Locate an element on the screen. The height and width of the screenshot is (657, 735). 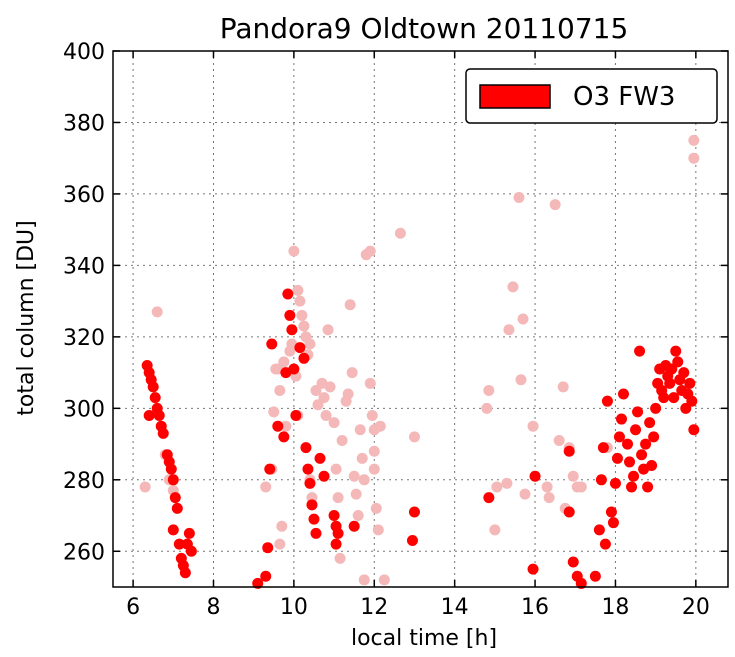
y-tick-label: 280 is located at coordinates (84, 481).